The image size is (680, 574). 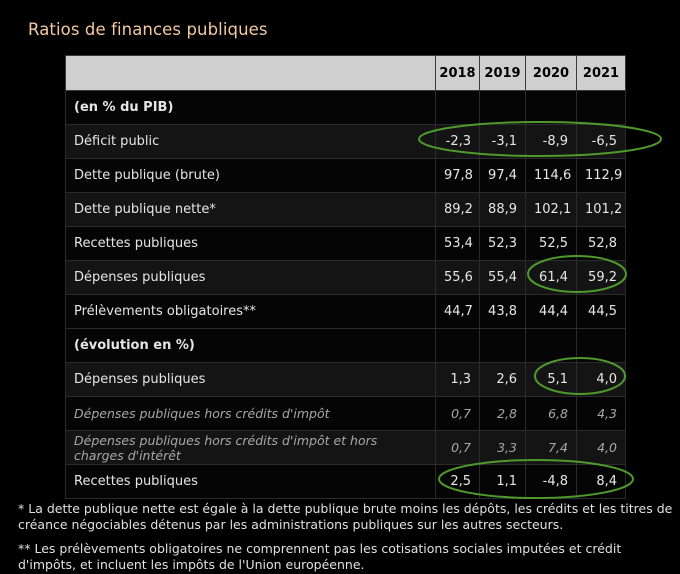 What do you see at coordinates (551, 413) in the screenshot?
I see `value-cell-2020: 6,8` at bounding box center [551, 413].